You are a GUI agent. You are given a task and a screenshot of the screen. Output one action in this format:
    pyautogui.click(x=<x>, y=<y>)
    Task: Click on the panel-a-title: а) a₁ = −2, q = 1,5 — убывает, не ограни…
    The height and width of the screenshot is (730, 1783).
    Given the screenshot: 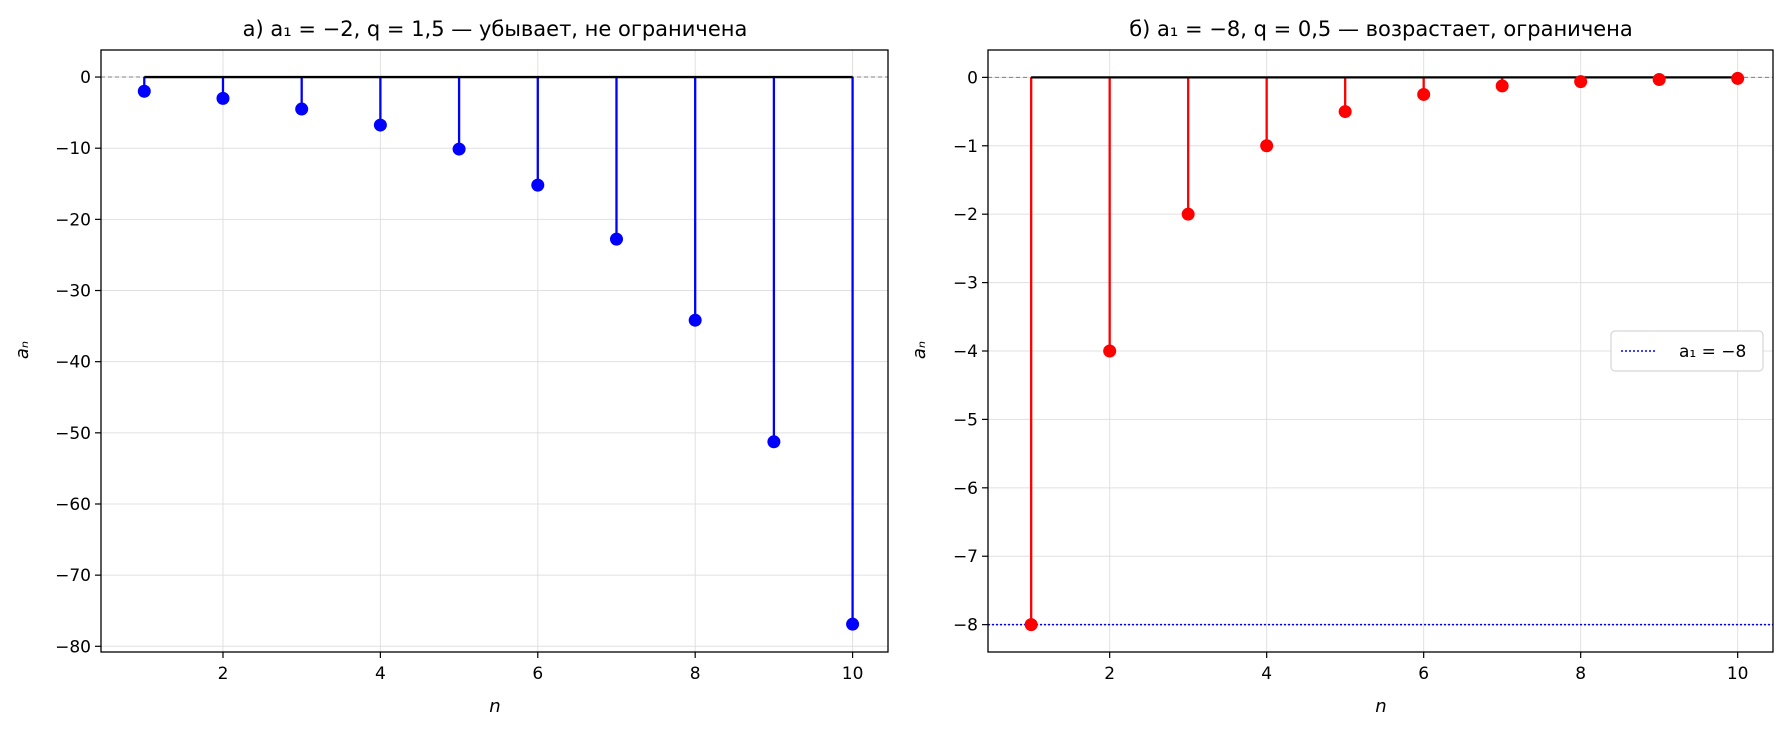 What is the action you would take?
    pyautogui.click(x=495, y=29)
    